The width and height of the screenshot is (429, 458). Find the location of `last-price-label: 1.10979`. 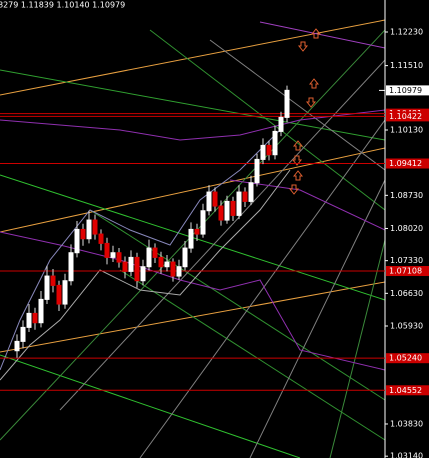

last-price-label: 1.10979 is located at coordinates (405, 90).